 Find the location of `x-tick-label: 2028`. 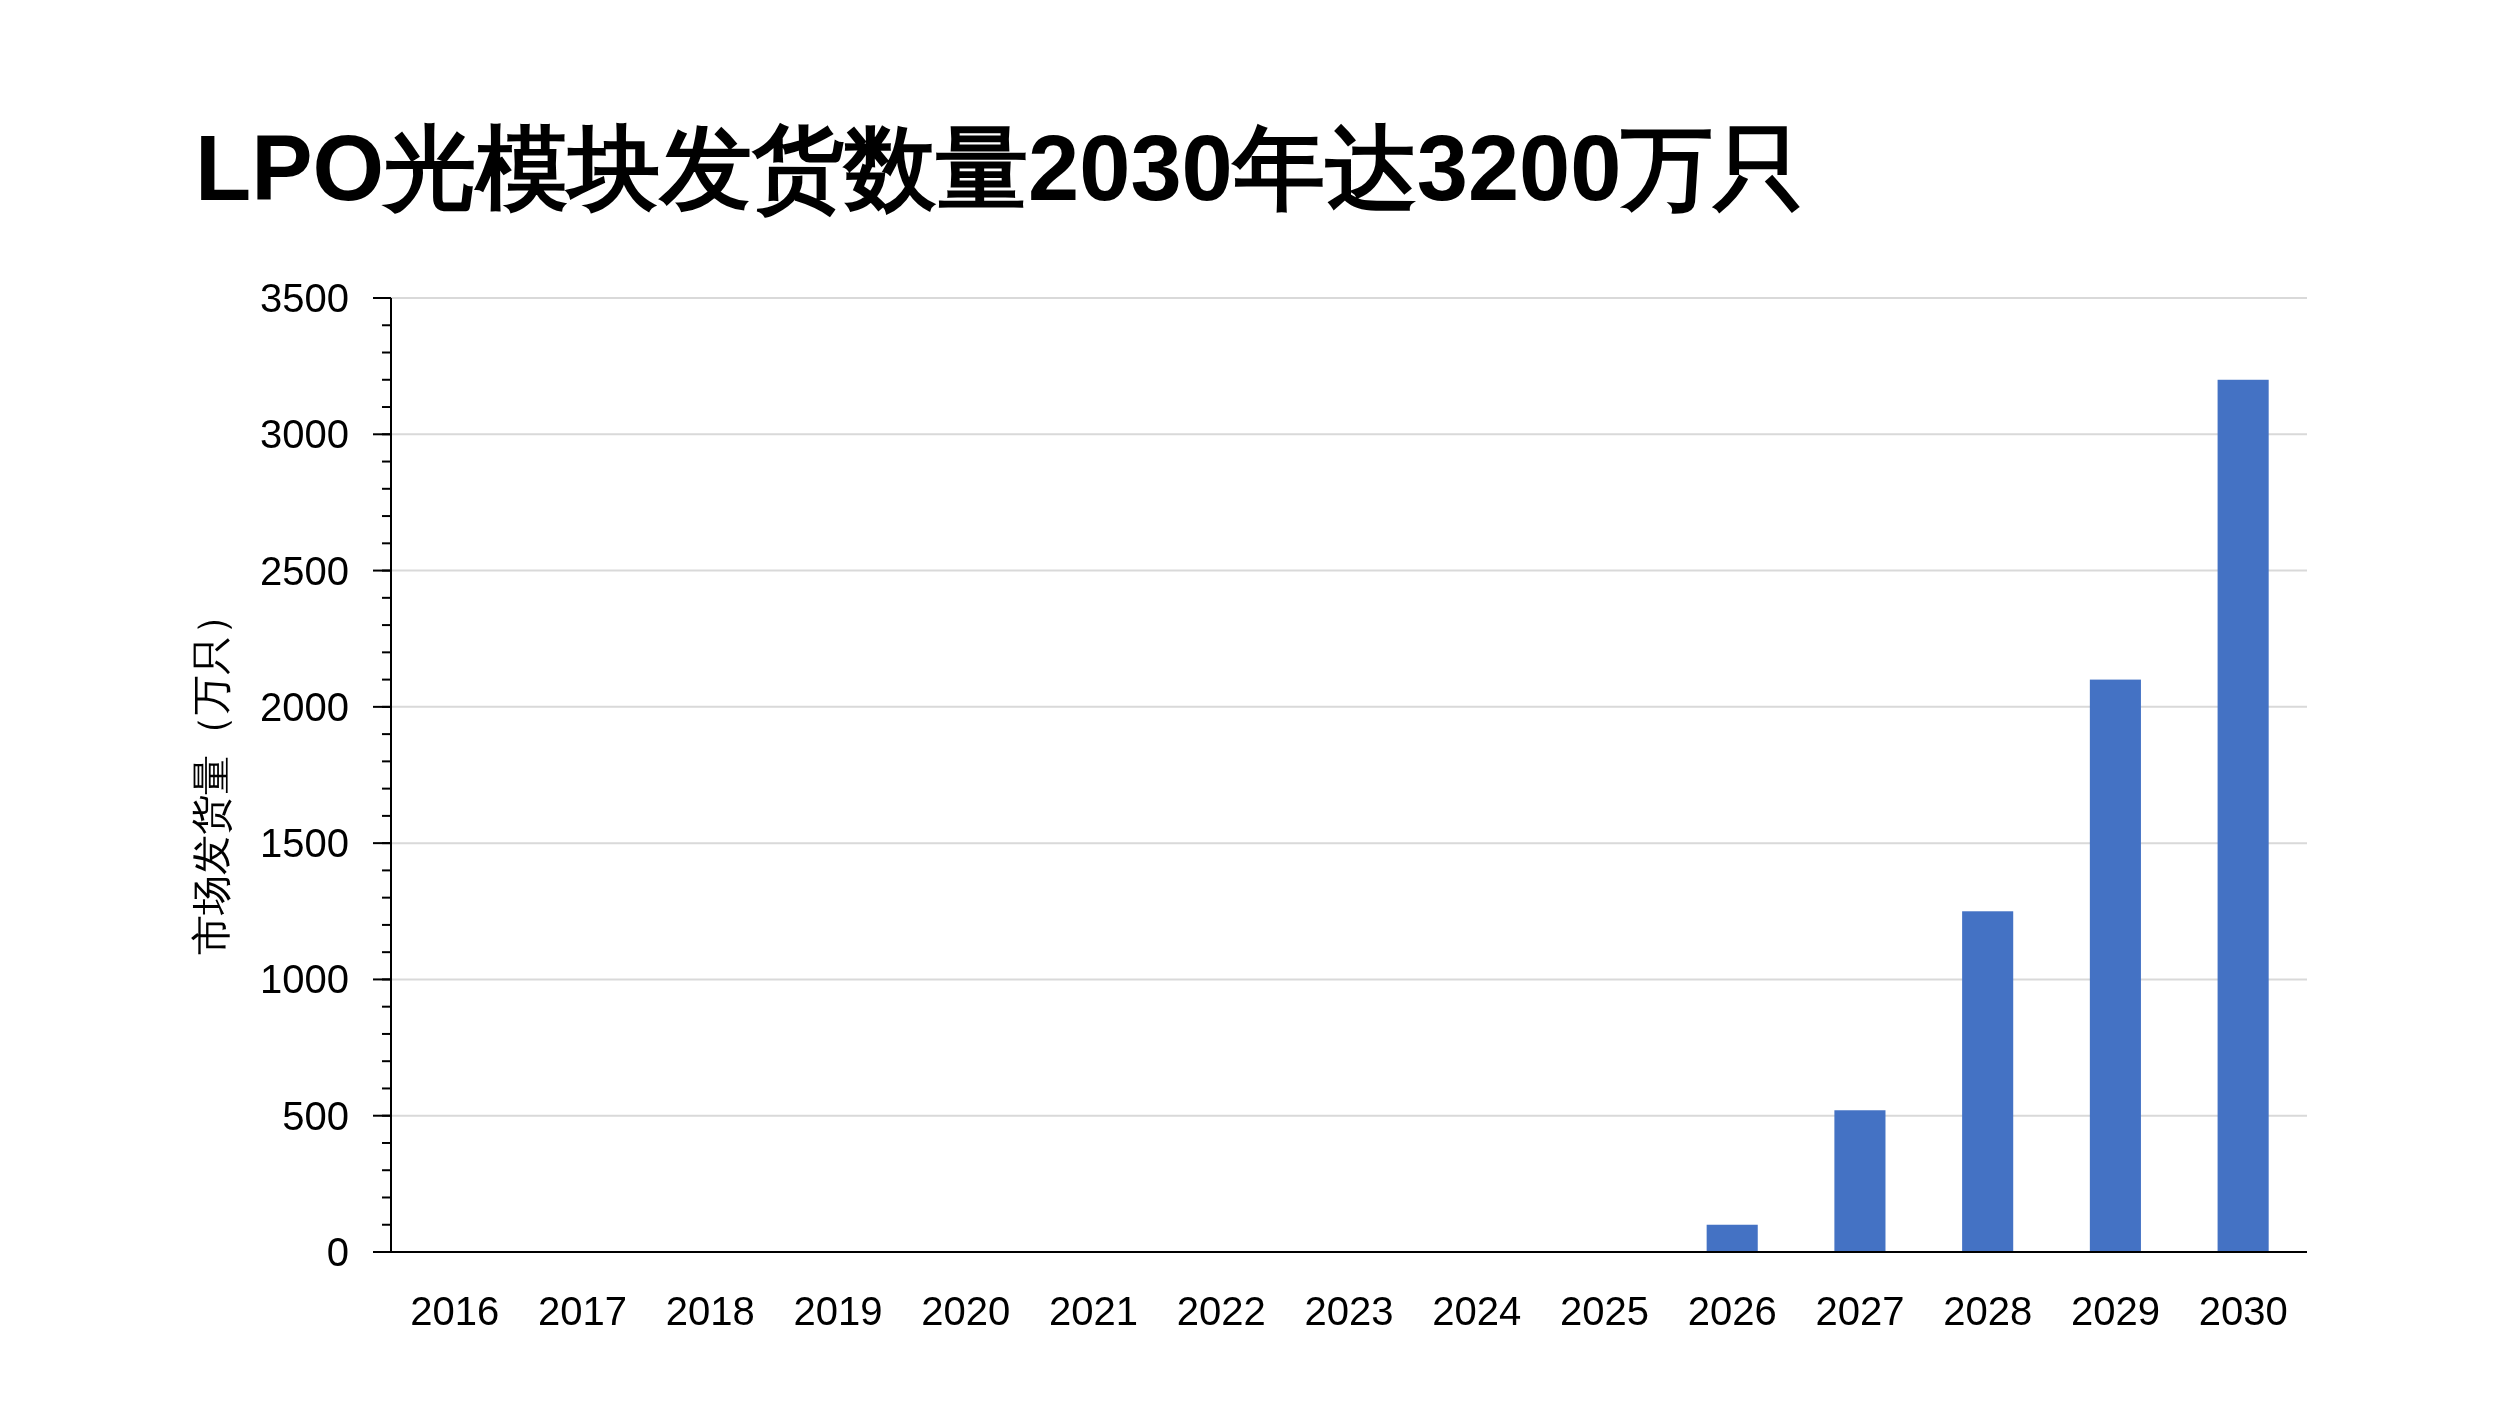

x-tick-label: 2028 is located at coordinates (1988, 1311).